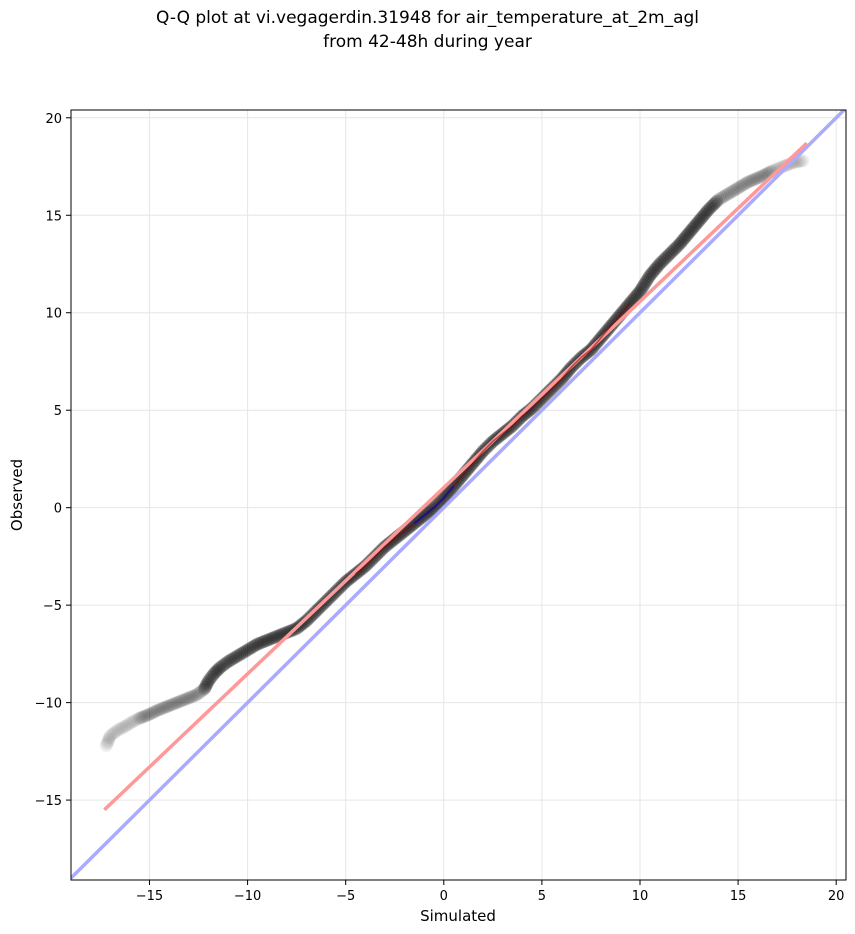  I want to click on x-axis-label: Simulated, so click(458, 916).